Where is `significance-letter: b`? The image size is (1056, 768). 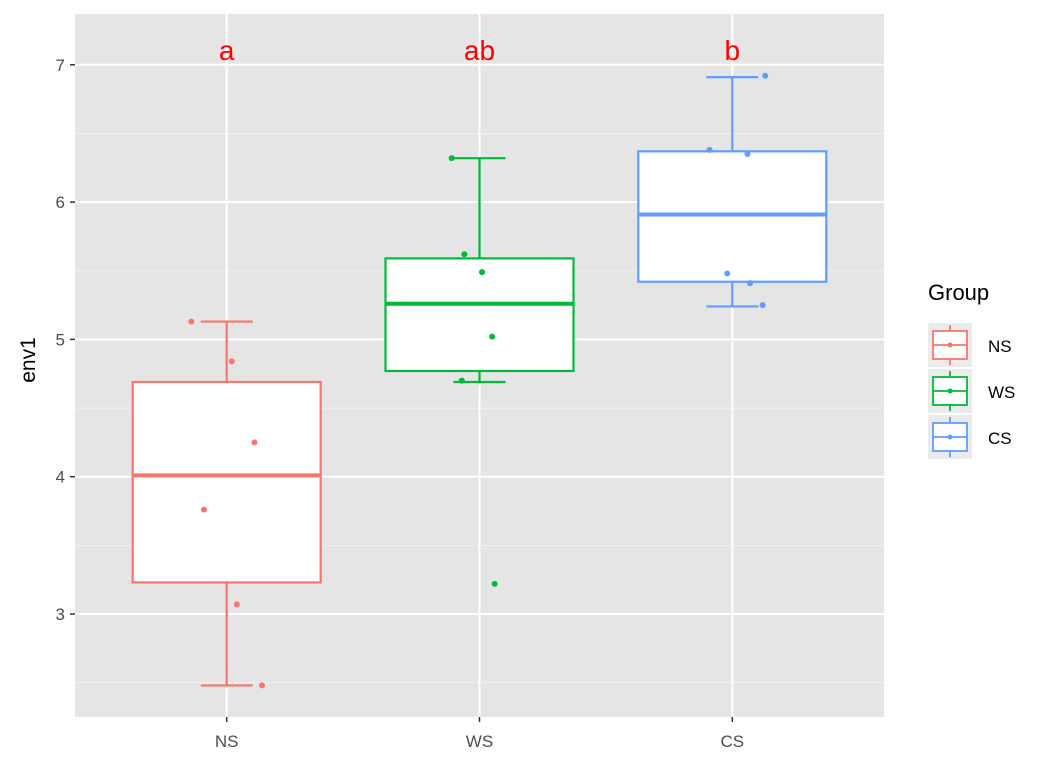
significance-letter: b is located at coordinates (733, 50).